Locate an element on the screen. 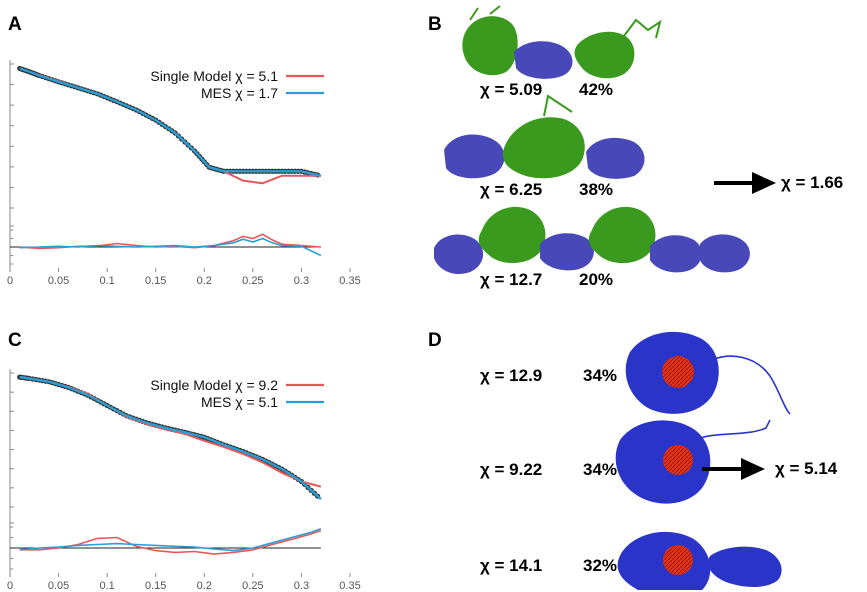 This screenshot has height=592, width=867. chi-value-b2: χ = 6.25 is located at coordinates (511, 189).